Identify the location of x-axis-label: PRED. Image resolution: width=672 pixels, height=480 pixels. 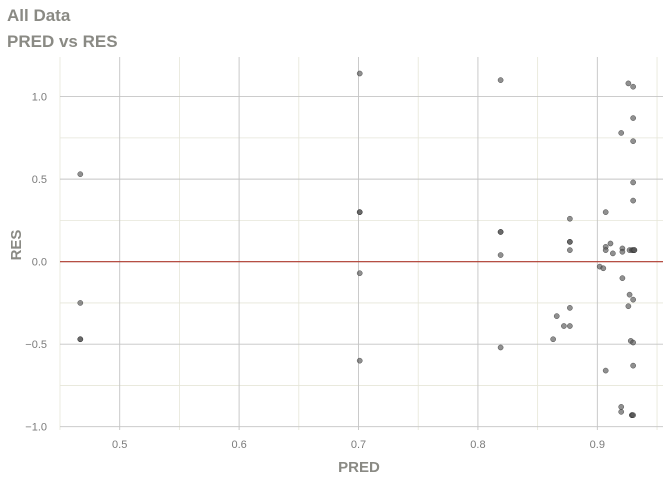
(359, 467).